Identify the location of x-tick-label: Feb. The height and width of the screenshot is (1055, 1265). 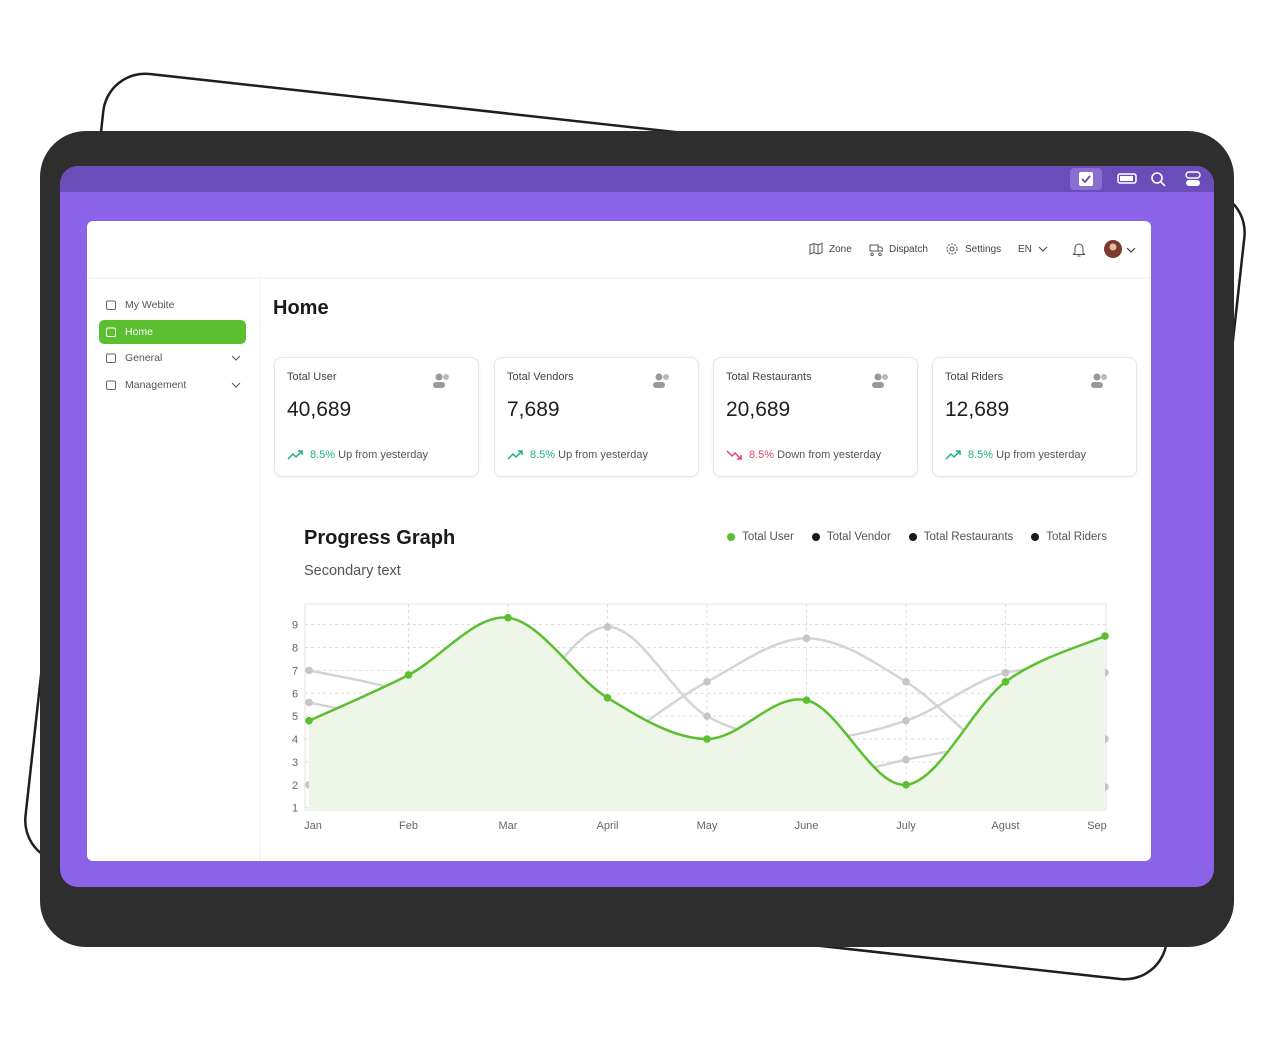
(408, 826).